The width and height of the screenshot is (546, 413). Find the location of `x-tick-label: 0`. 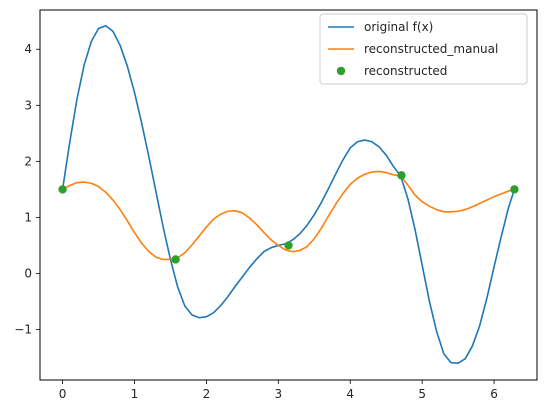

x-tick-label: 0 is located at coordinates (63, 394).